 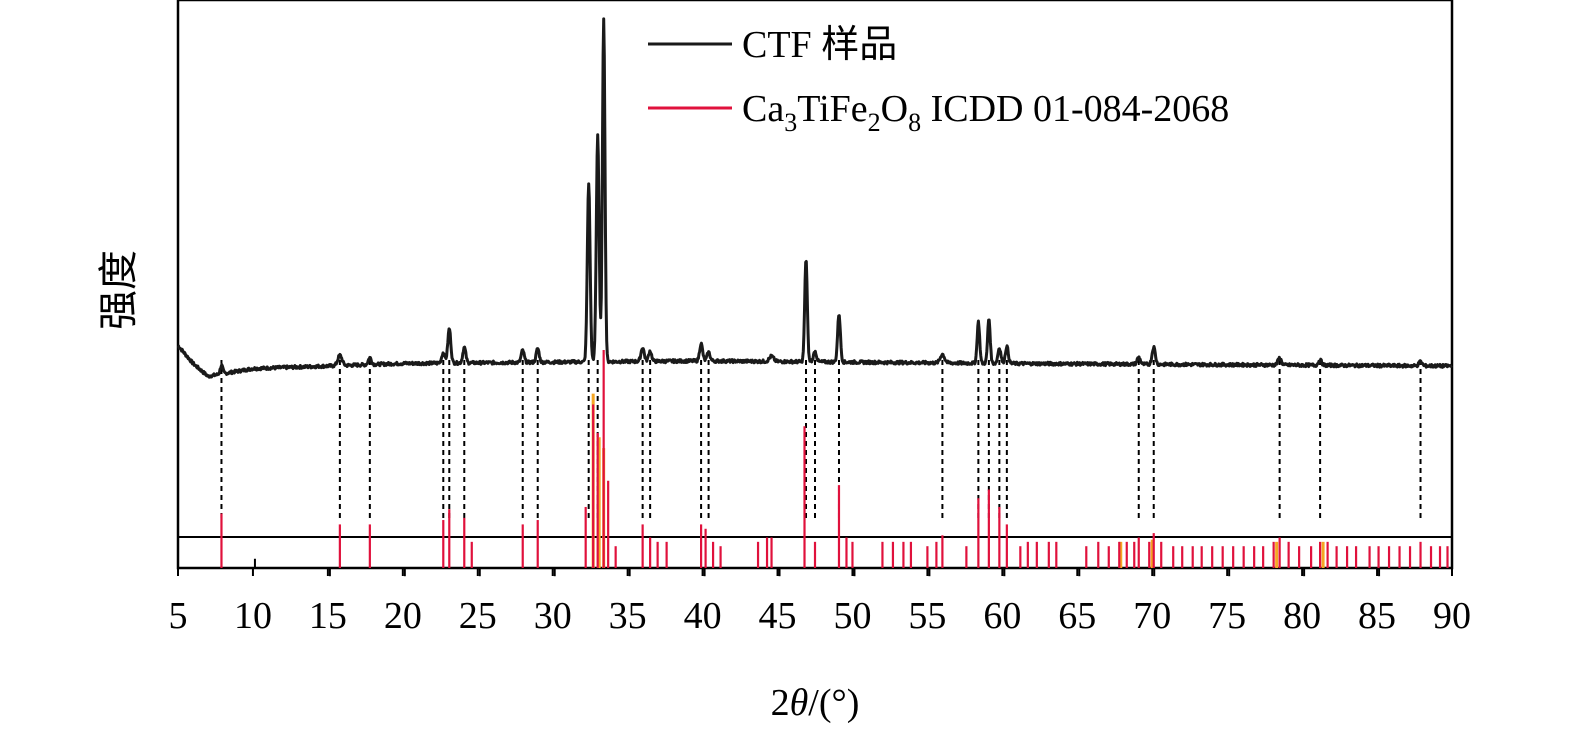 I want to click on x-tick-label-65: 65, so click(x=1077, y=616).